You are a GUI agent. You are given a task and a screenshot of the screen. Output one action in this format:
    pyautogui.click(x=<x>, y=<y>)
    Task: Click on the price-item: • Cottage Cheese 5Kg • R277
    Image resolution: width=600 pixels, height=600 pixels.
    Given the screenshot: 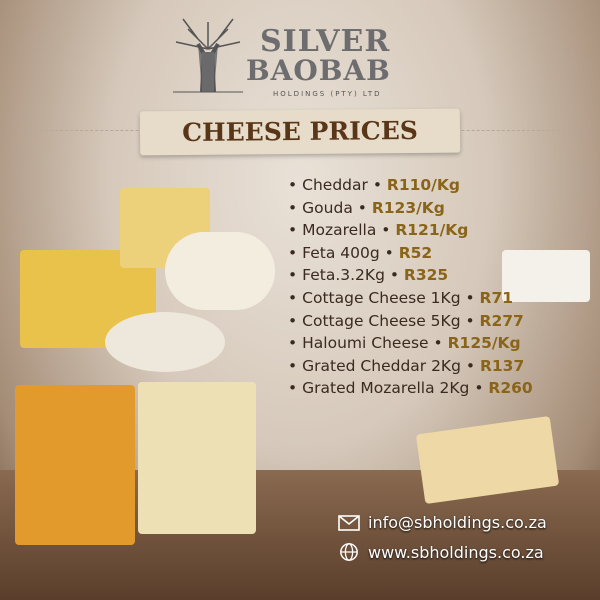 What is the action you would take?
    pyautogui.click(x=406, y=320)
    